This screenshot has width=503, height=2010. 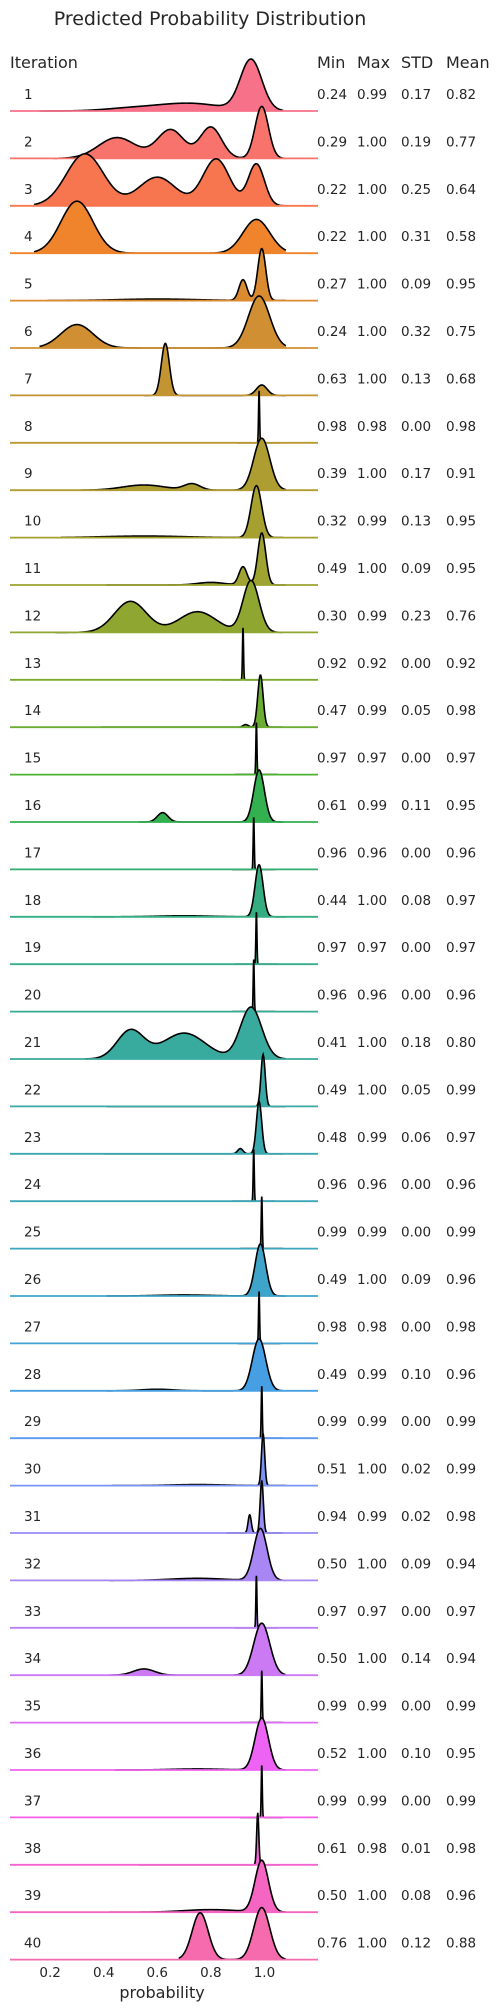 I want to click on stat-mean: 0.98, so click(x=461, y=1517).